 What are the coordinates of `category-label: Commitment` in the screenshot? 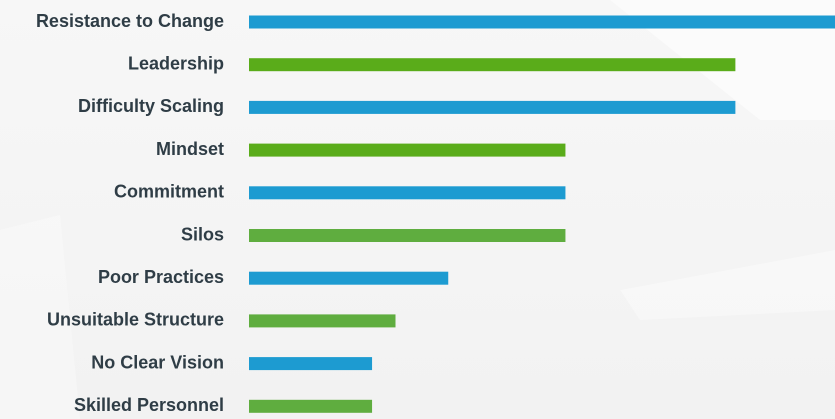 It's located at (169, 192).